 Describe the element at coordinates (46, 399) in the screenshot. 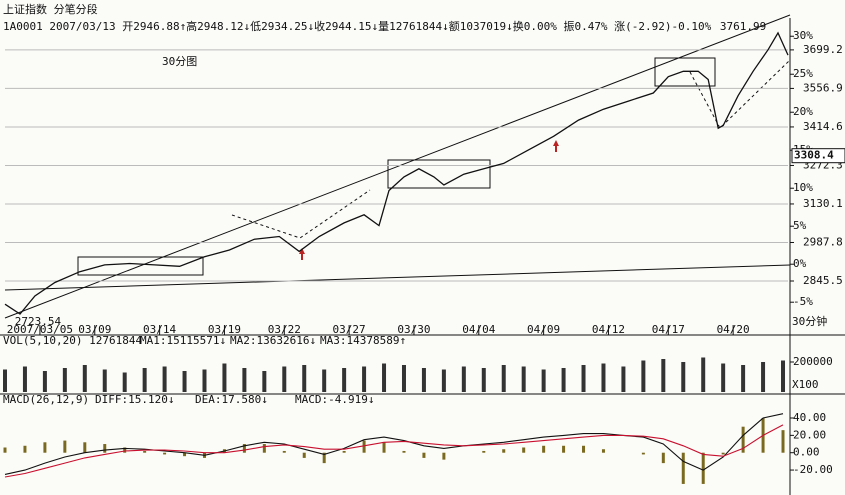

I see `macd-title: MACD(26,12,9)` at that location.